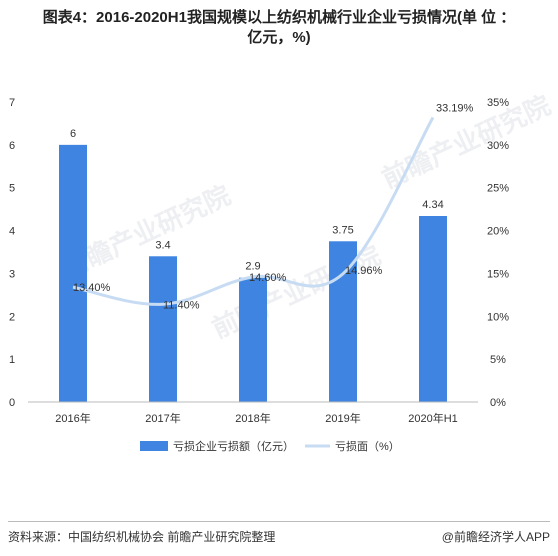 This screenshot has width=558, height=556. Describe the element at coordinates (268, 278) in the screenshot. I see `line-label-2: 14.60%` at that location.